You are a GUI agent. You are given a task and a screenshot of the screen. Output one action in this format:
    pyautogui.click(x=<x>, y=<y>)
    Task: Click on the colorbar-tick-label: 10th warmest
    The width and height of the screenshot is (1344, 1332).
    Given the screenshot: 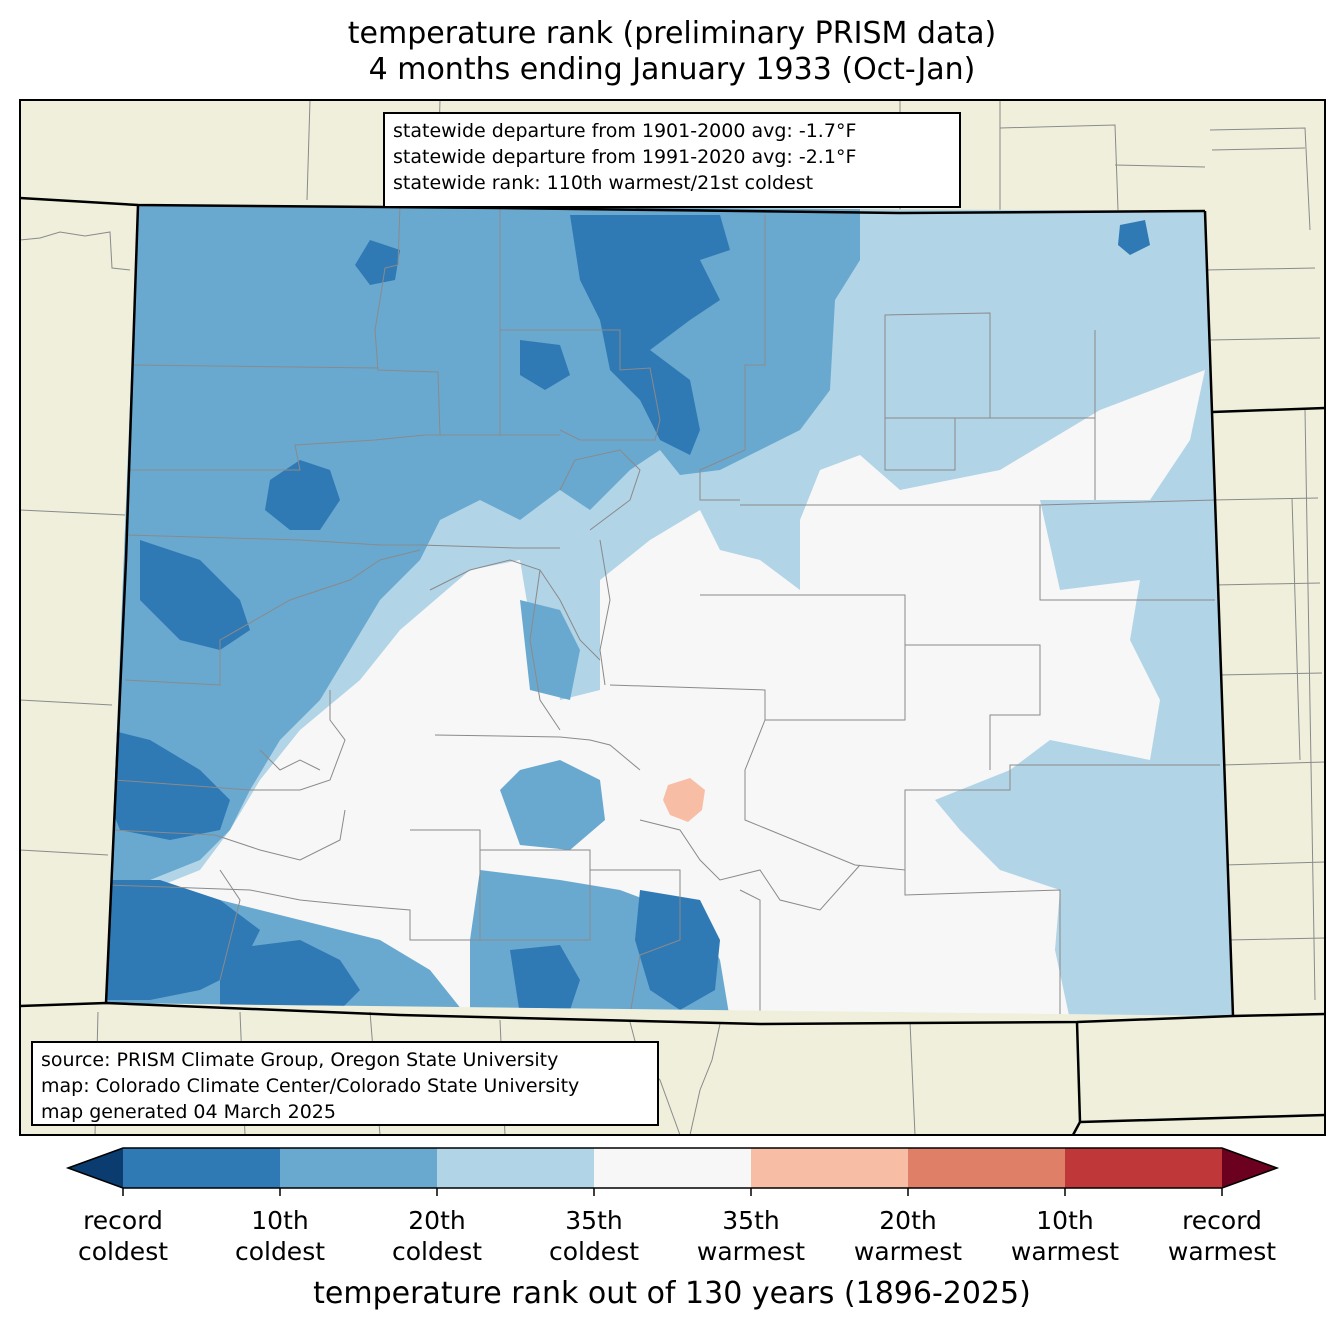 What is the action you would take?
    pyautogui.click(x=1065, y=1236)
    